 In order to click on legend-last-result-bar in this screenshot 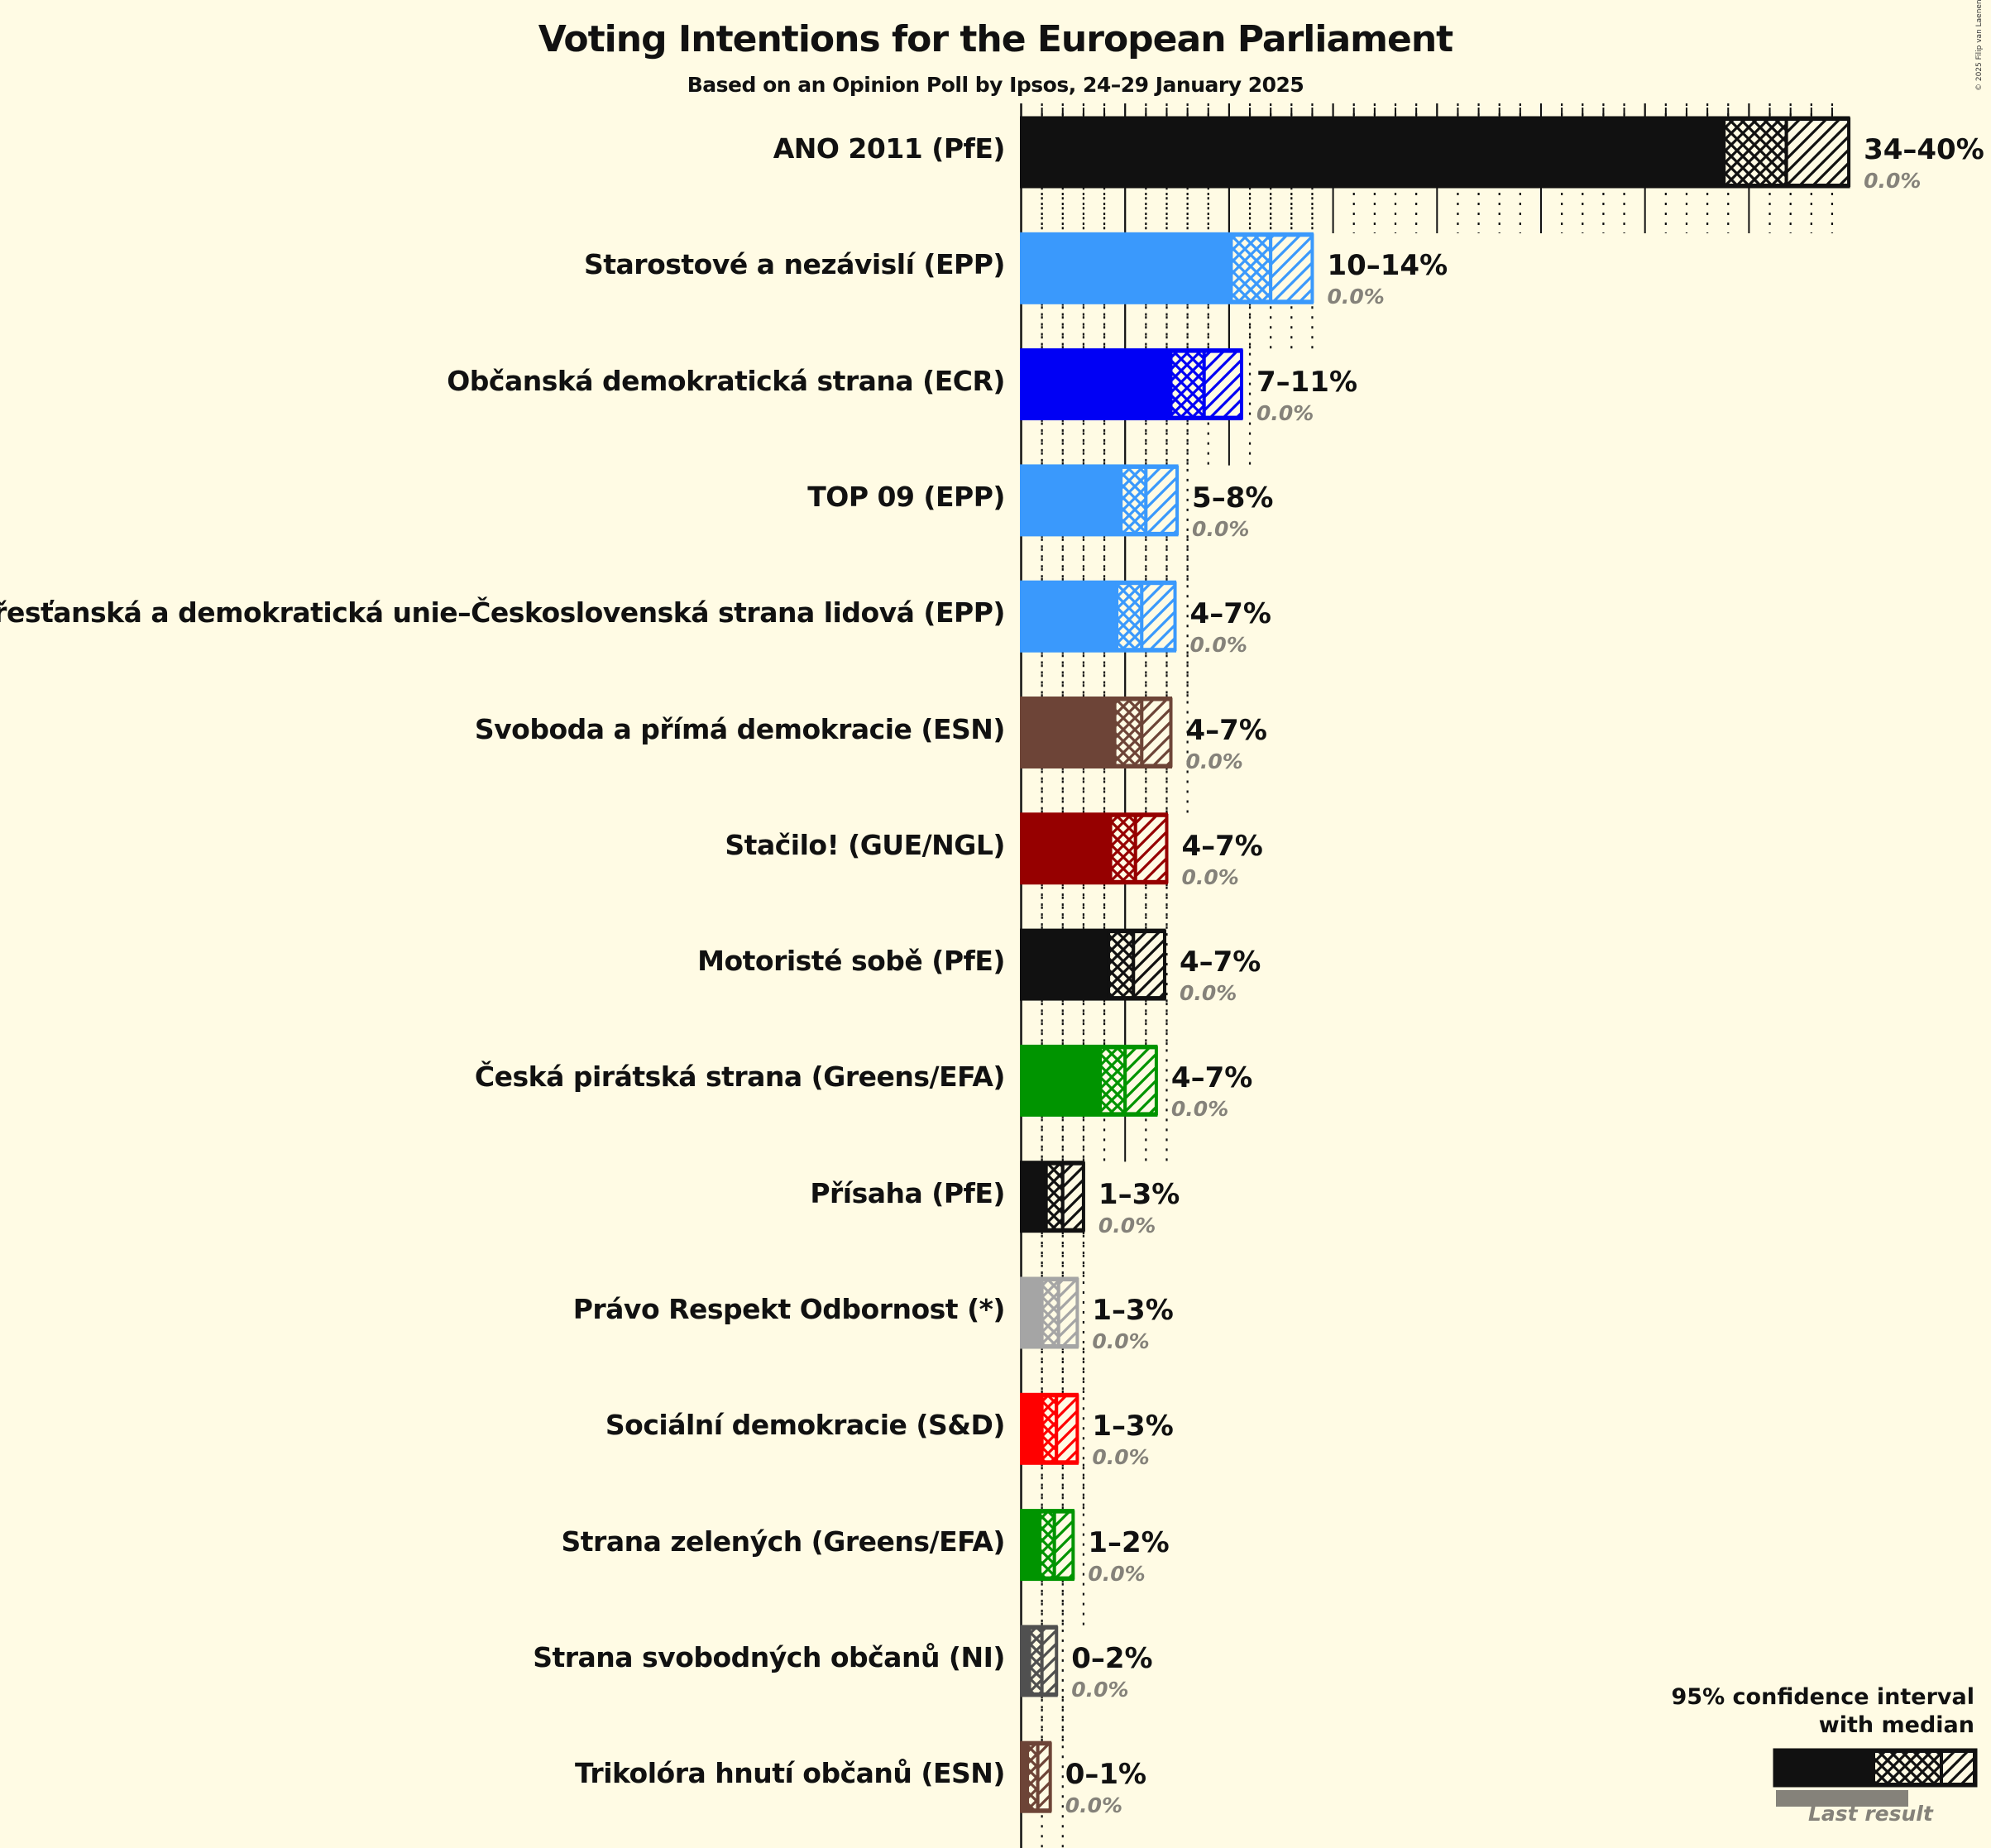, I will do `click(1842, 1798)`.